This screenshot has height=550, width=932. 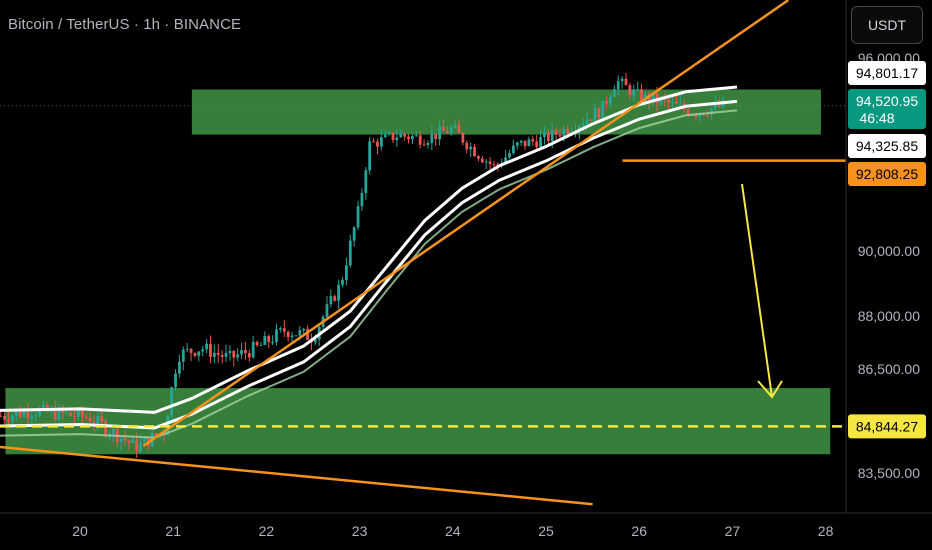 What do you see at coordinates (639, 531) in the screenshot?
I see `x-tick-label: 26` at bounding box center [639, 531].